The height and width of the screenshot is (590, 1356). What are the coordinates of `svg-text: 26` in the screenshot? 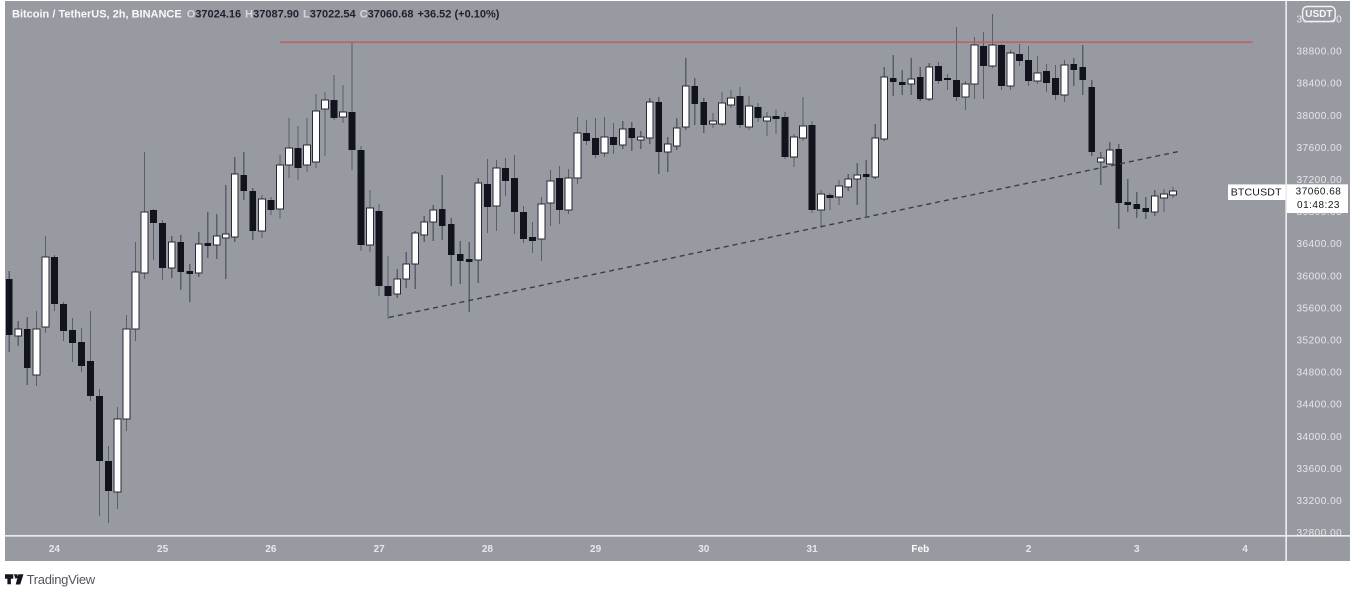 It's located at (271, 549).